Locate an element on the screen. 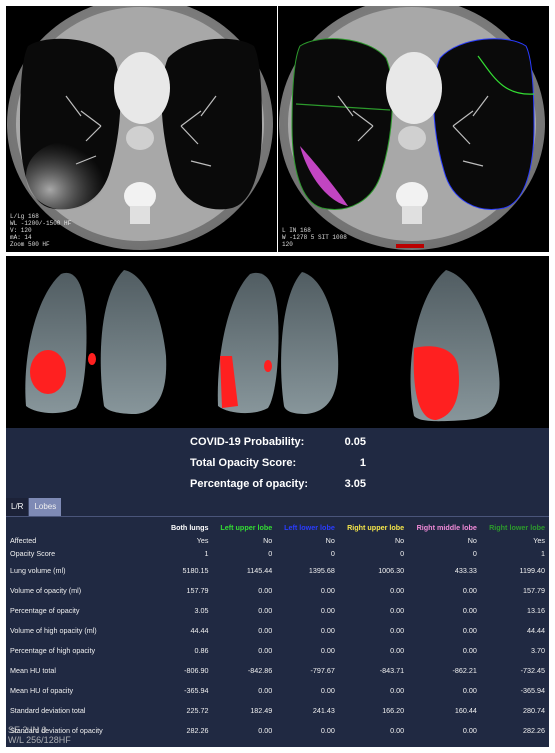 The image size is (555, 753). table-cell: -862.21 is located at coordinates (464, 670).